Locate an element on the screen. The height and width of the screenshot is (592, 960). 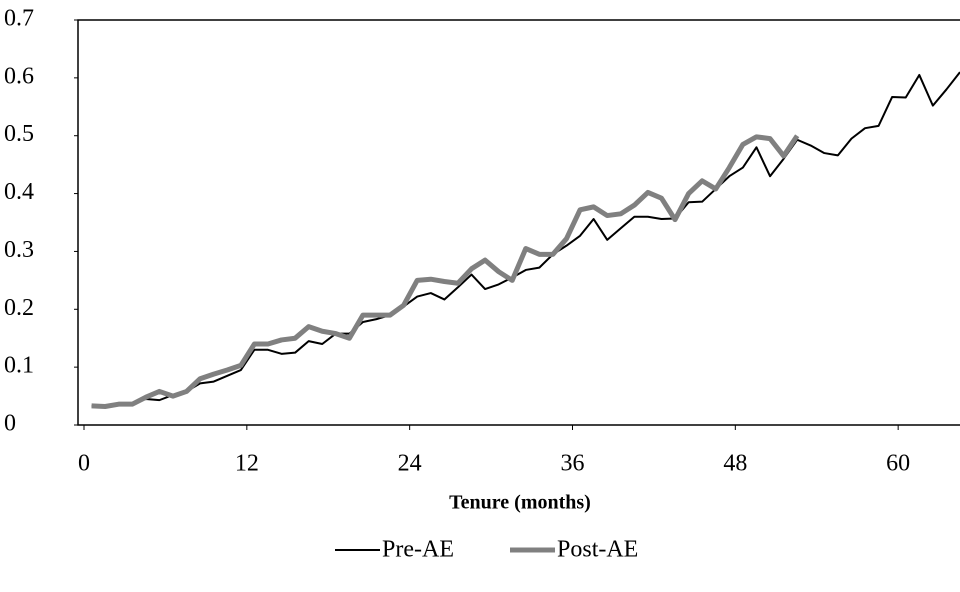
legend-label: Pre-AE is located at coordinates (418, 550).